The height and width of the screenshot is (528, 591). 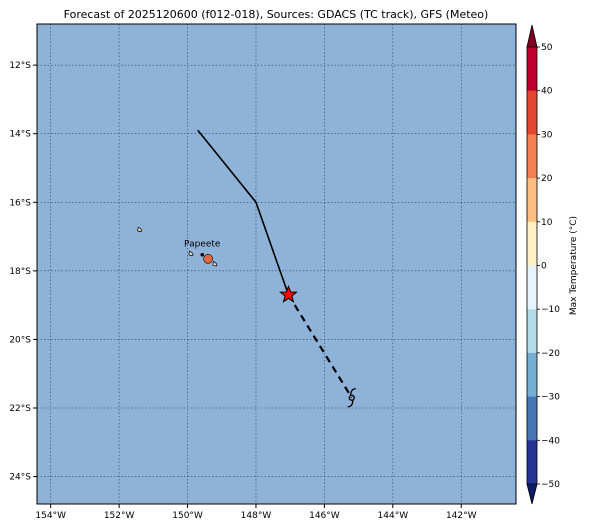 What do you see at coordinates (393, 516) in the screenshot?
I see `lon-tick-label: 144°W` at bounding box center [393, 516].